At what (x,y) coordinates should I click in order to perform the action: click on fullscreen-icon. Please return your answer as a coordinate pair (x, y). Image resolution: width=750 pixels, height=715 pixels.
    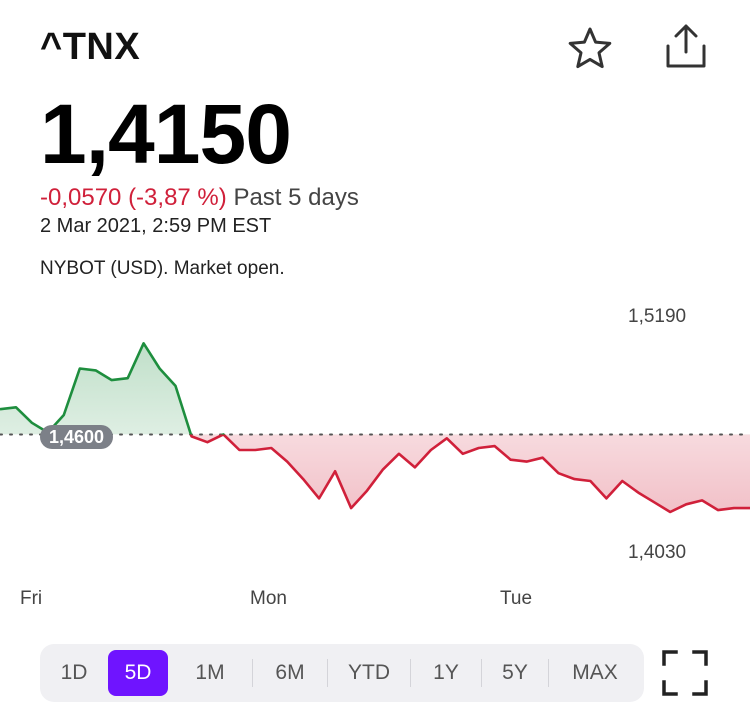
    Looking at the image, I should click on (685, 673).